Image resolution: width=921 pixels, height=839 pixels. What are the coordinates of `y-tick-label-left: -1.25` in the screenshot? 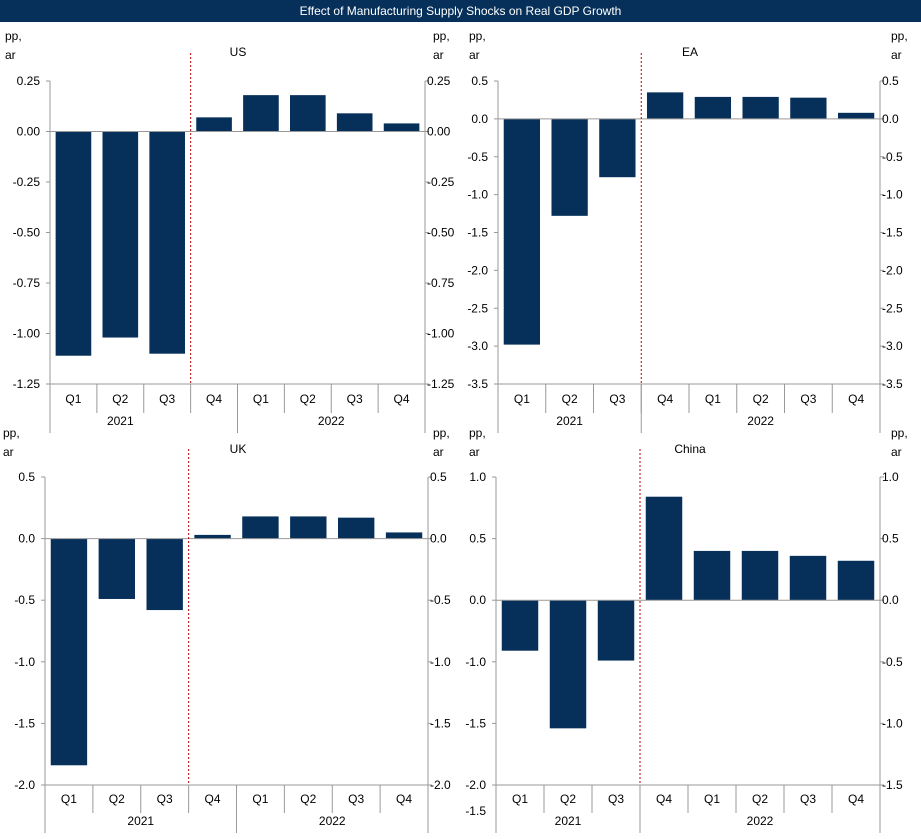 It's located at (27, 384).